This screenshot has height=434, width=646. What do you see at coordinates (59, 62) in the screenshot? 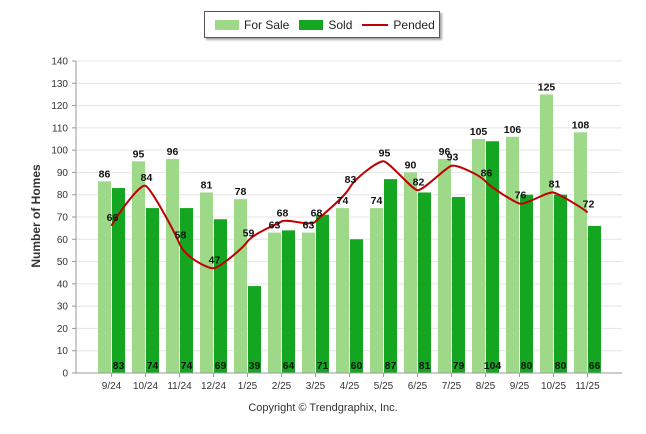
I see `y-tick-label: 140` at bounding box center [59, 62].